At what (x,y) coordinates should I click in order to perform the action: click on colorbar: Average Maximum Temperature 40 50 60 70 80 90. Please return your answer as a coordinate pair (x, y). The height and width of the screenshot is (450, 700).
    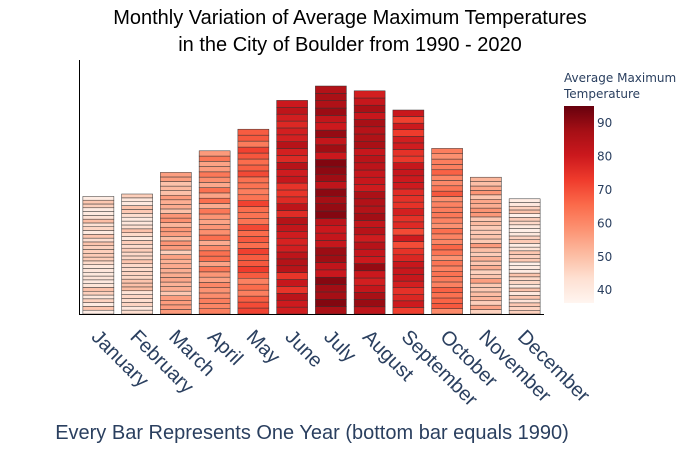
    Looking at the image, I should click on (619, 187).